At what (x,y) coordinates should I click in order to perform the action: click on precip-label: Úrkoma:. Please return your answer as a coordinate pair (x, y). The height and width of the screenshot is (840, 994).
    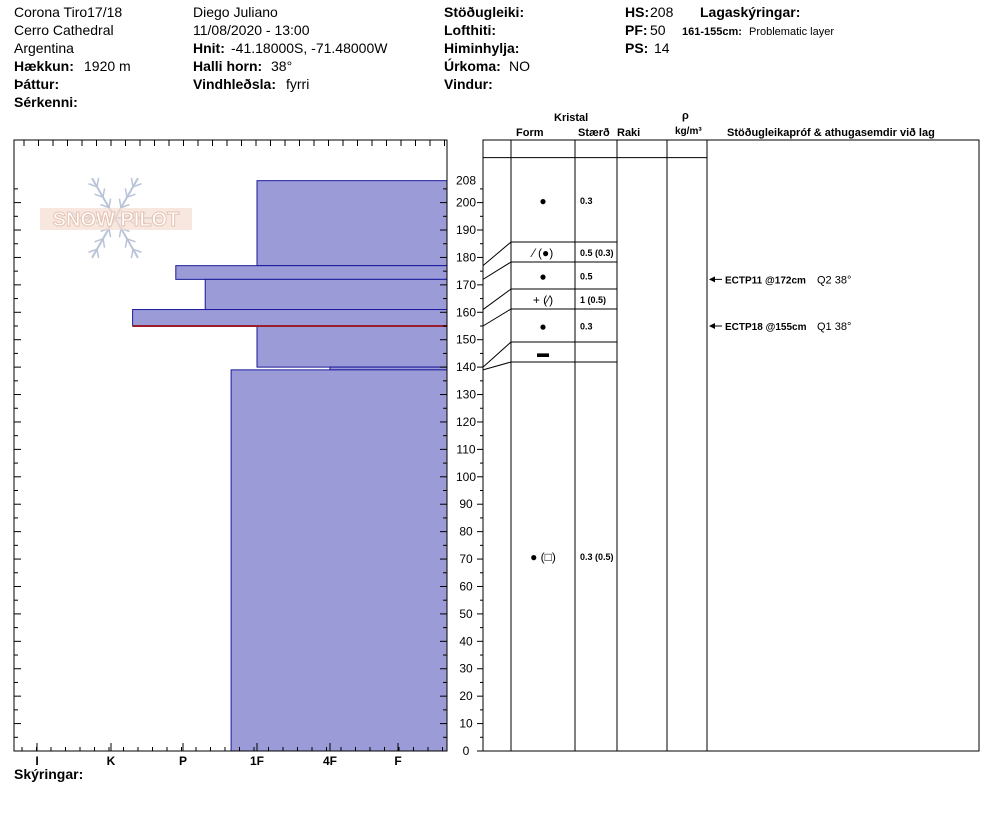
    Looking at the image, I should click on (472, 66).